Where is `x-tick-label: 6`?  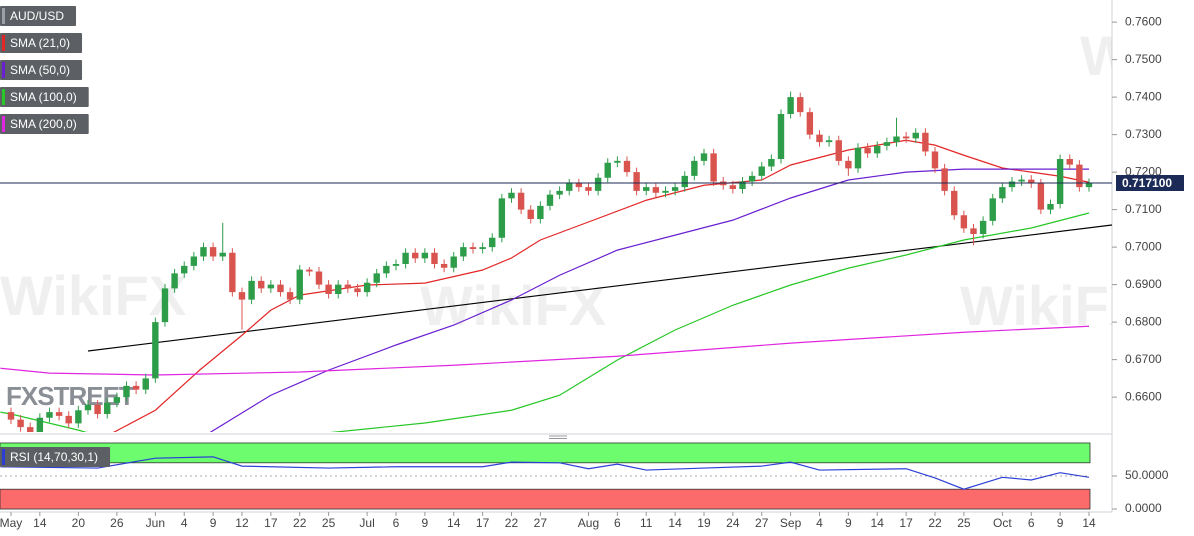 x-tick-label: 6 is located at coordinates (396, 523).